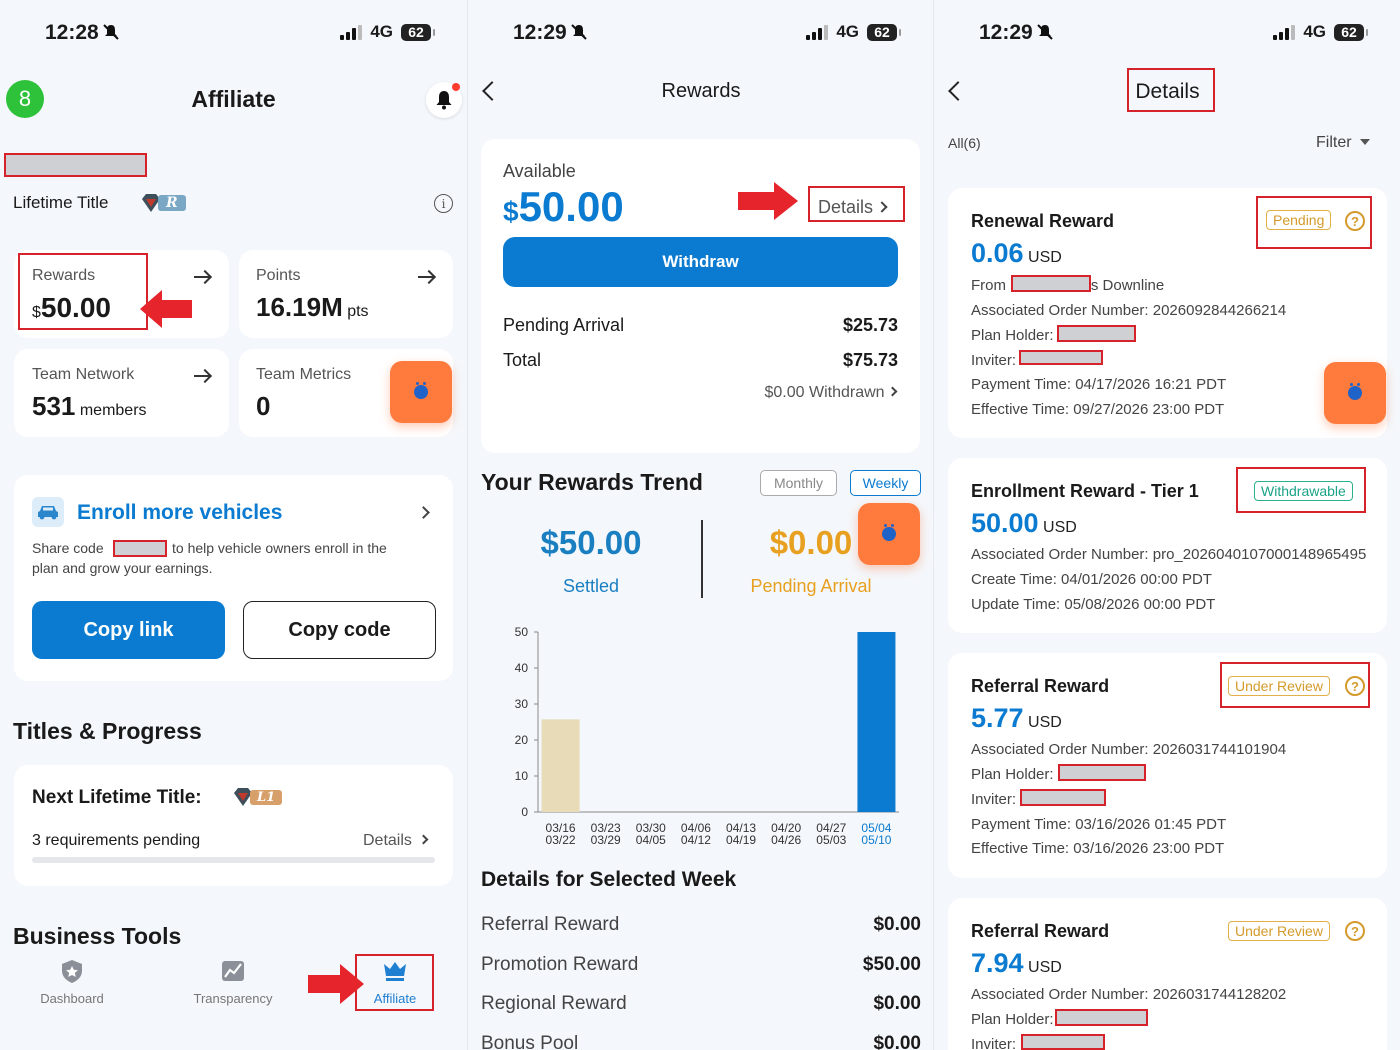  Describe the element at coordinates (768, 201) in the screenshot. I see `red-arrow-icon` at that location.